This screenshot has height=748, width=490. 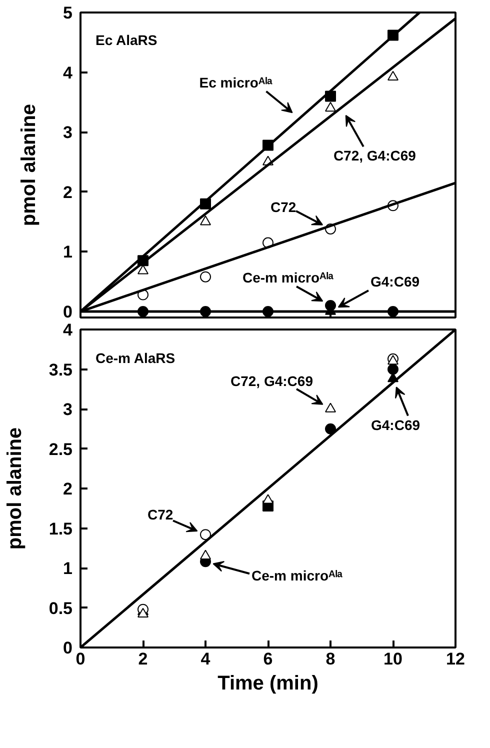 I want to click on annotation: Ec microᴬˡᵃ, so click(x=236, y=82).